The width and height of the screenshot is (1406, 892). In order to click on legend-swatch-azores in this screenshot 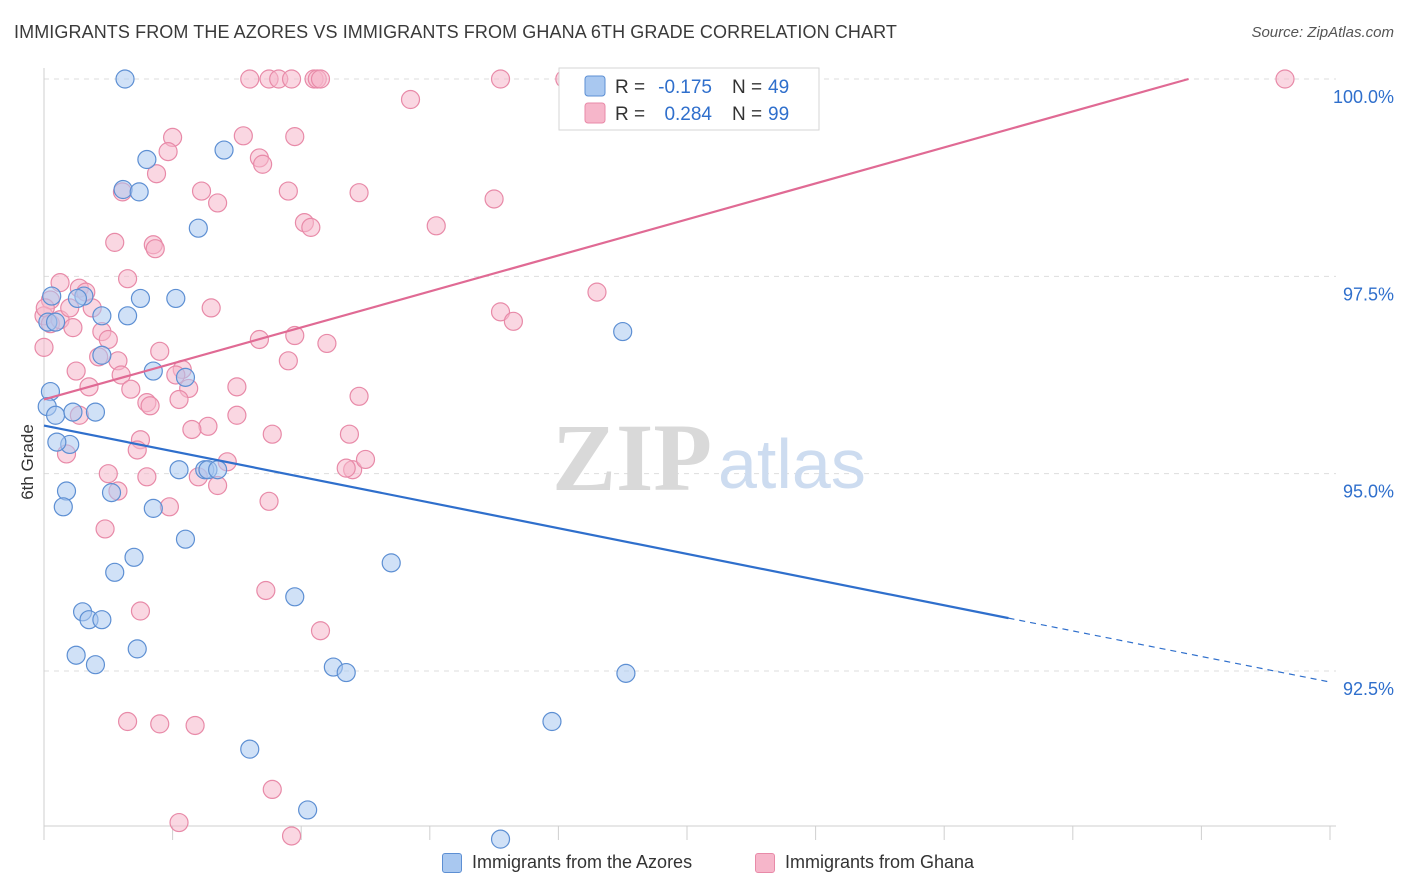, I will do `click(595, 86)`.